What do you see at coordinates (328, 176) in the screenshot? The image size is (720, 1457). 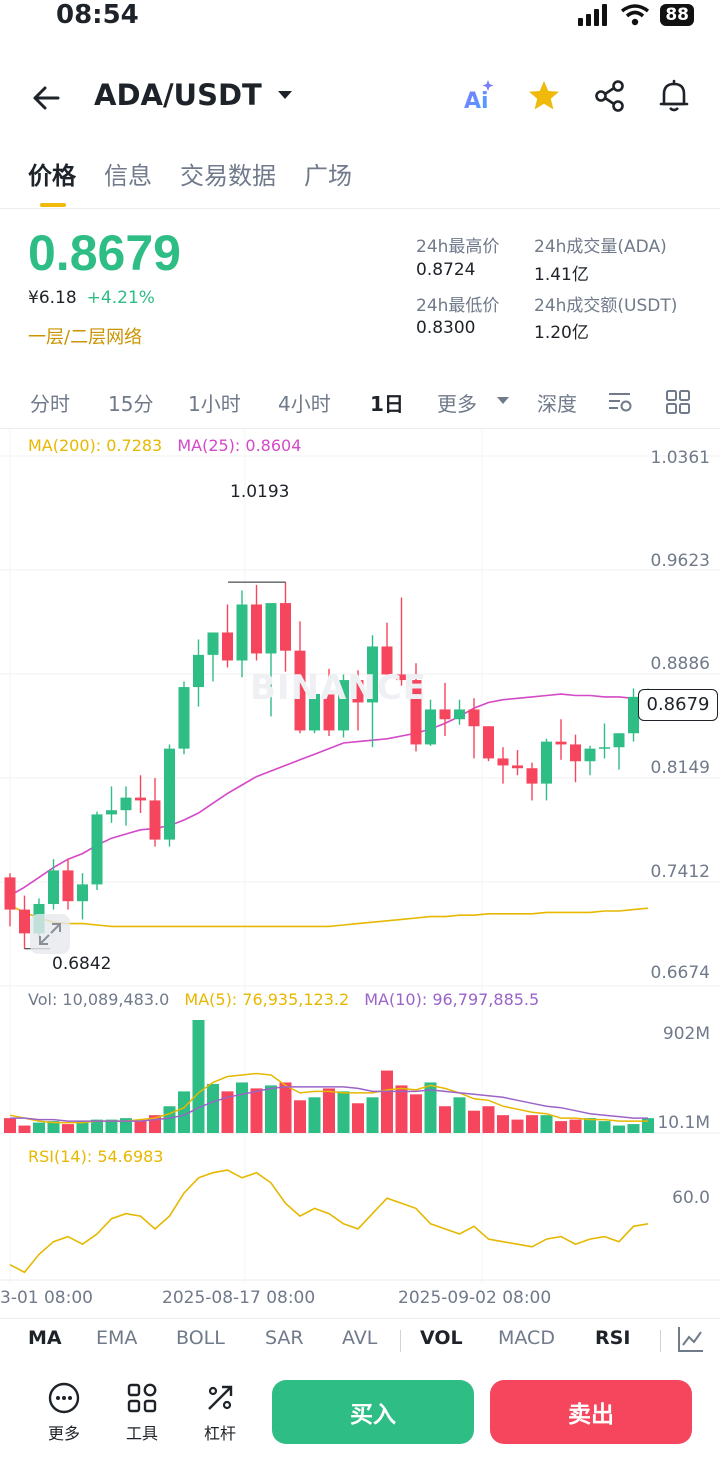 I see `tab-square: 广场` at bounding box center [328, 176].